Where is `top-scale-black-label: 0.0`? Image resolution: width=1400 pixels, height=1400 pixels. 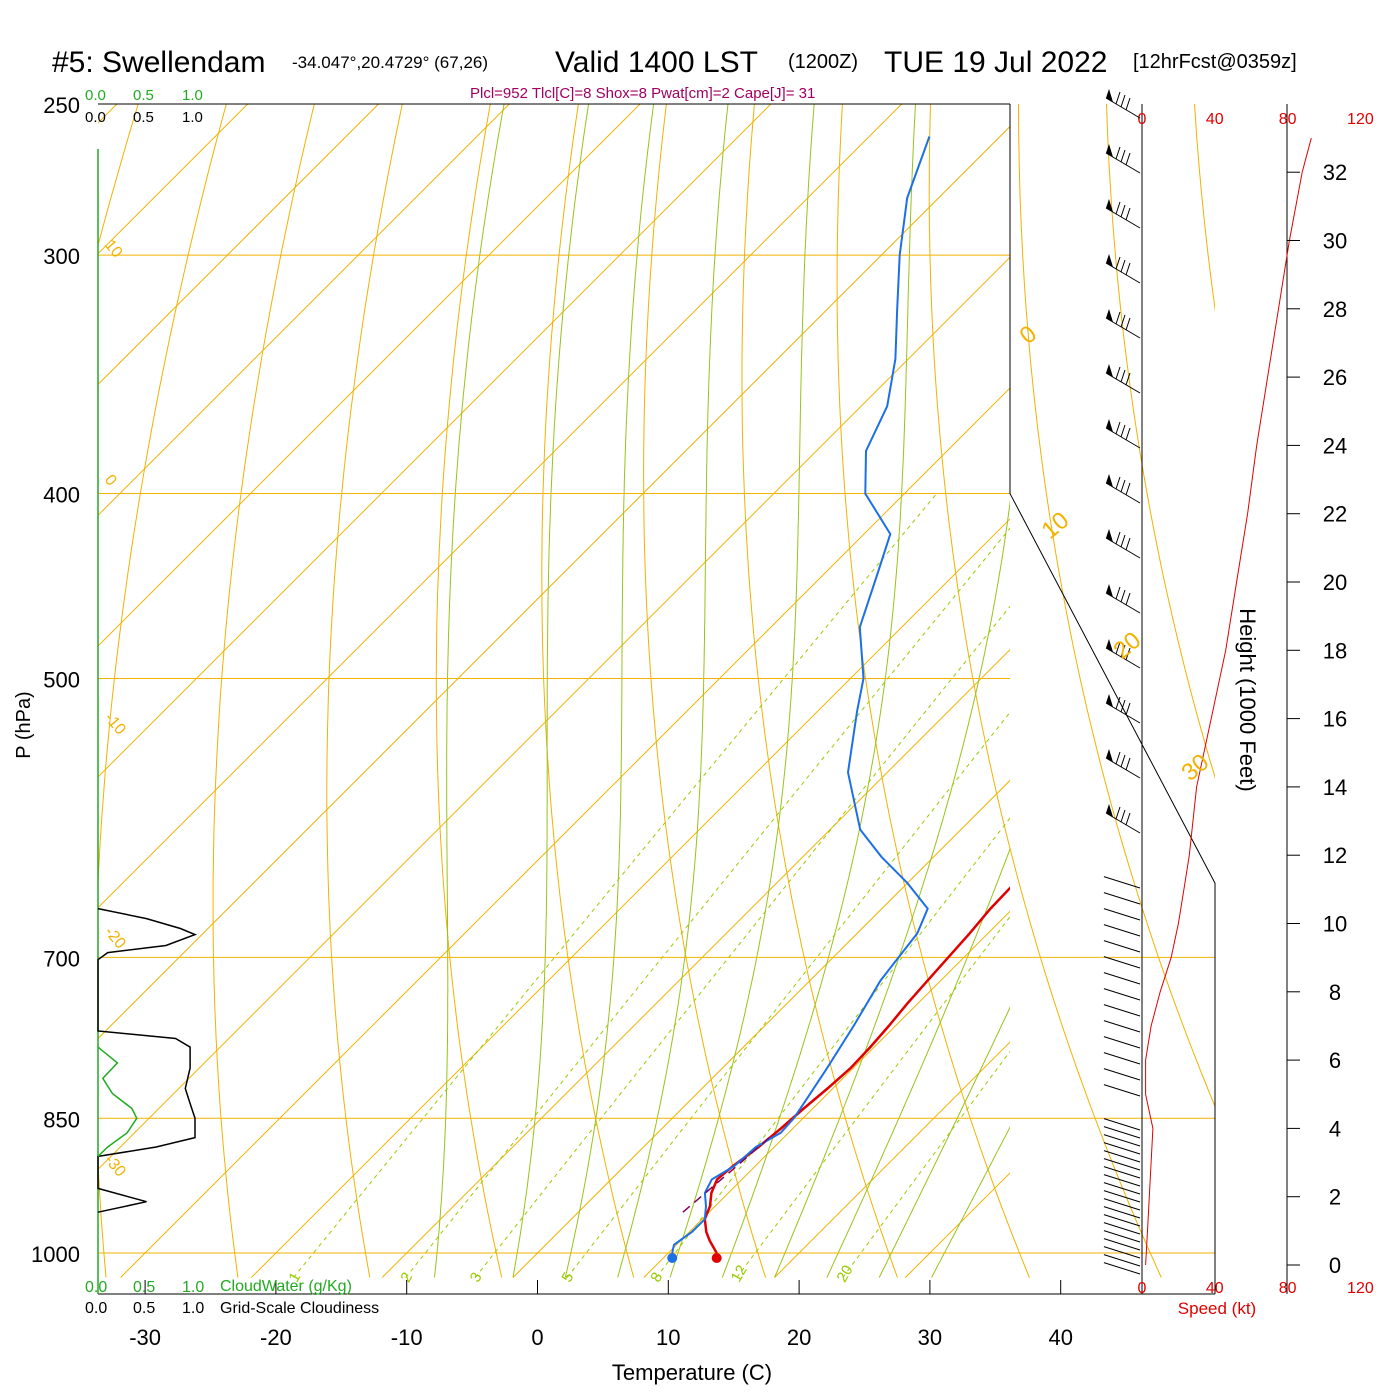
top-scale-black-label: 0.0 is located at coordinates (95, 117).